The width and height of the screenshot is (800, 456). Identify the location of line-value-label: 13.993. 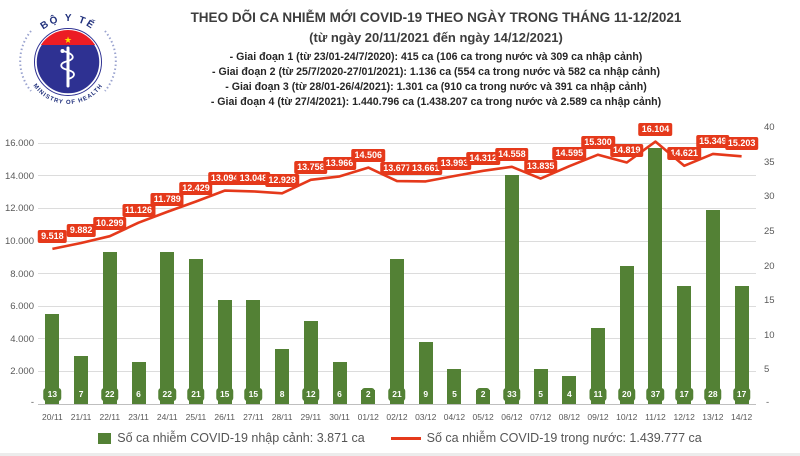
(454, 163).